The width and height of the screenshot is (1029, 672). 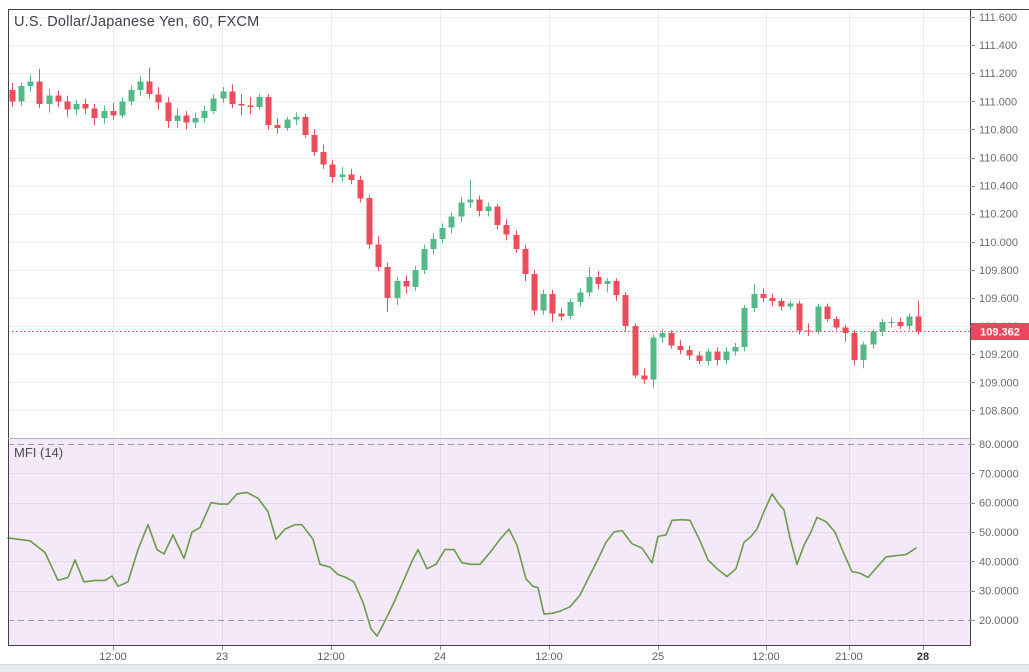 What do you see at coordinates (999, 621) in the screenshot?
I see `mfi-axis-label: 20.0000` at bounding box center [999, 621].